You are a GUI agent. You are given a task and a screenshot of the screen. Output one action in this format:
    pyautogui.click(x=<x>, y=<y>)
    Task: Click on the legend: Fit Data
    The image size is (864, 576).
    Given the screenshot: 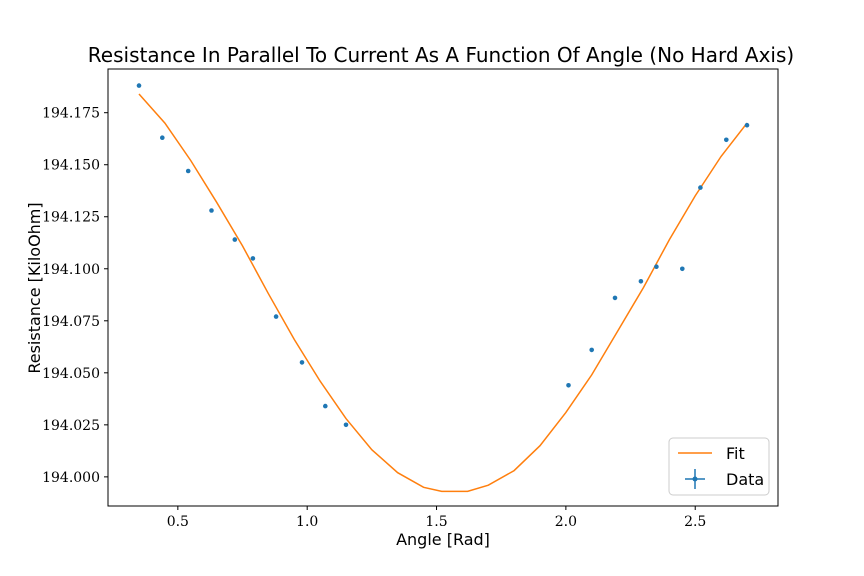 What is the action you would take?
    pyautogui.click(x=719, y=466)
    